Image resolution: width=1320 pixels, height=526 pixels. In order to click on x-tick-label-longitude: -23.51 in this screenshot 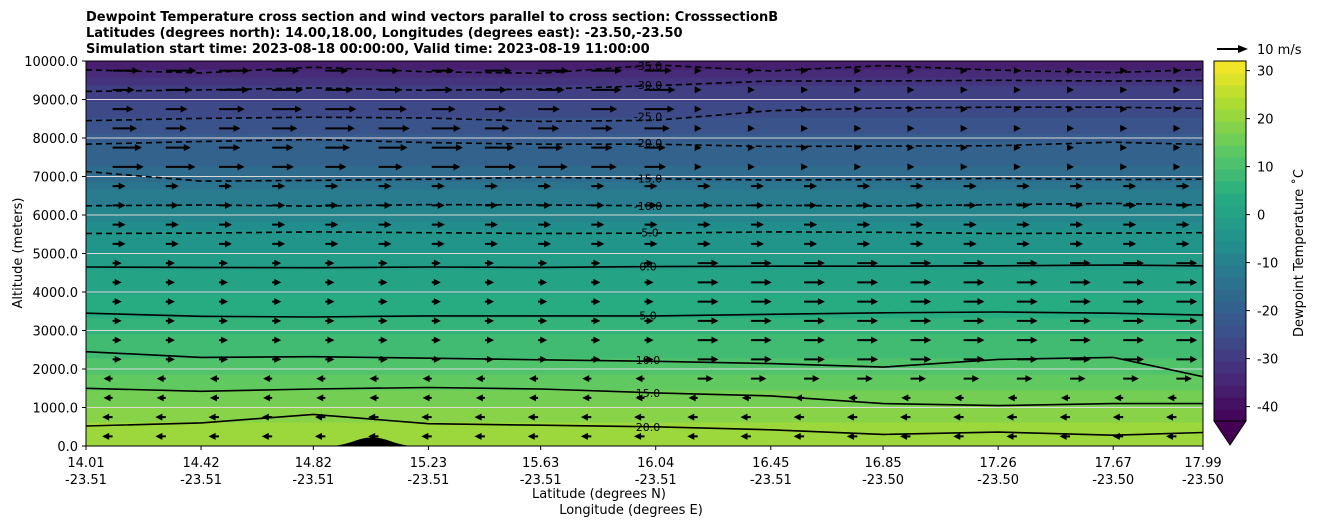, I will do `click(771, 480)`.